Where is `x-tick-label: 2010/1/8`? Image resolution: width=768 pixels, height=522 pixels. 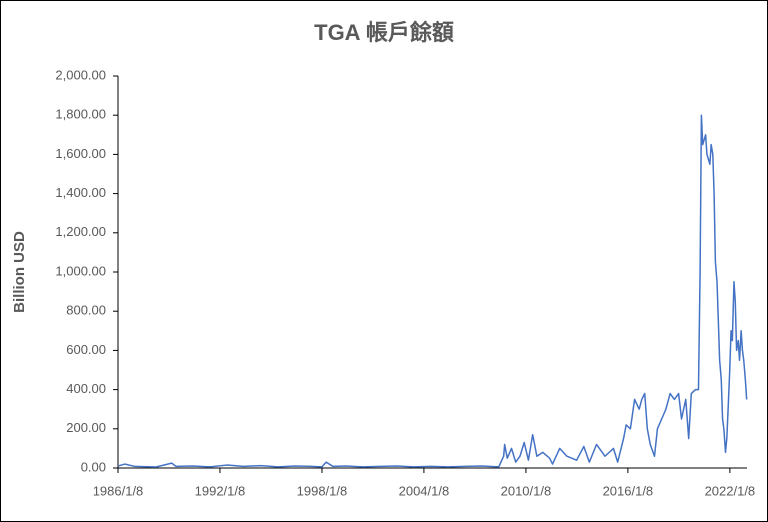 x-tick-label: 2010/1/8 is located at coordinates (526, 490).